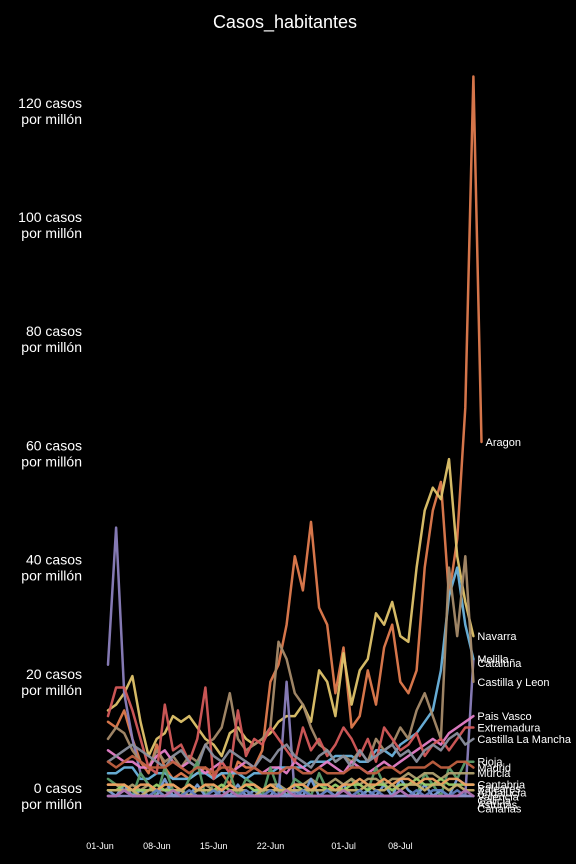  What do you see at coordinates (504, 717) in the screenshot?
I see `series-label: Pais Vasco` at bounding box center [504, 717].